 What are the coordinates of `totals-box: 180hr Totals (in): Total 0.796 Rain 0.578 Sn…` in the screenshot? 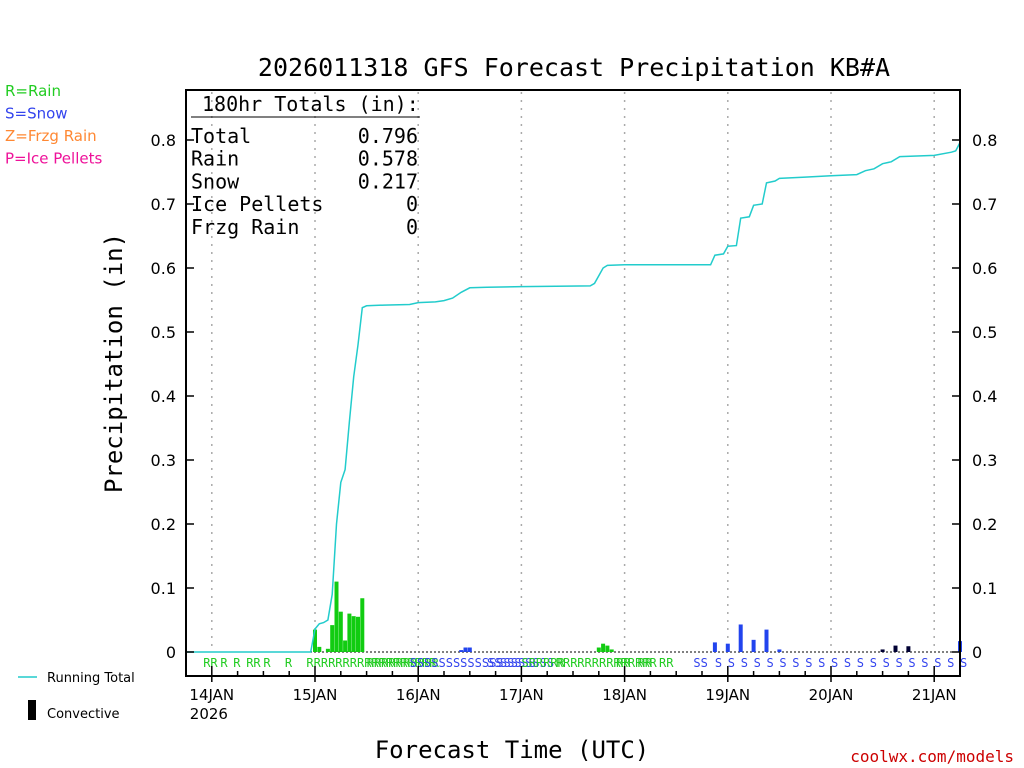 It's located at (305, 165).